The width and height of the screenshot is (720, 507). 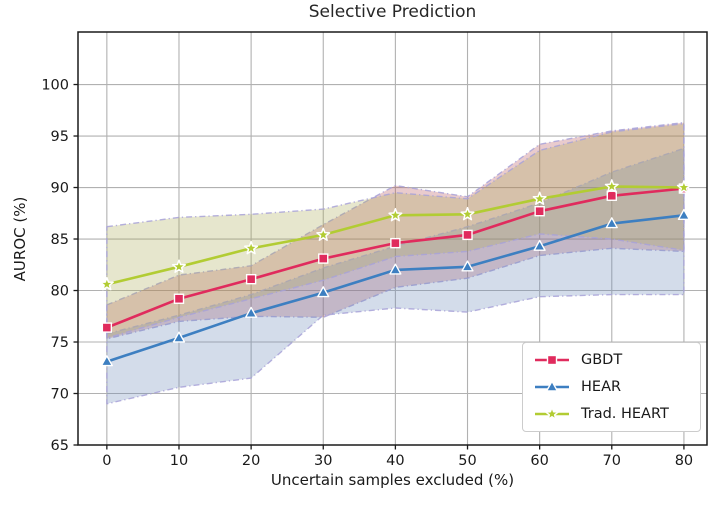 I want to click on legend-label-gbdt: GBDT, so click(x=602, y=360).